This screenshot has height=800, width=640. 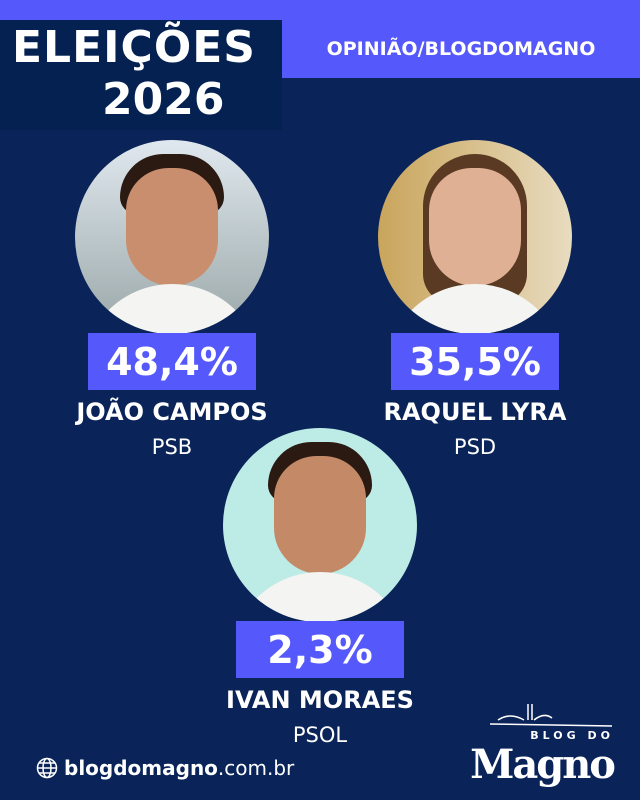 What do you see at coordinates (163, 99) in the screenshot?
I see `page-title-year: 2026` at bounding box center [163, 99].